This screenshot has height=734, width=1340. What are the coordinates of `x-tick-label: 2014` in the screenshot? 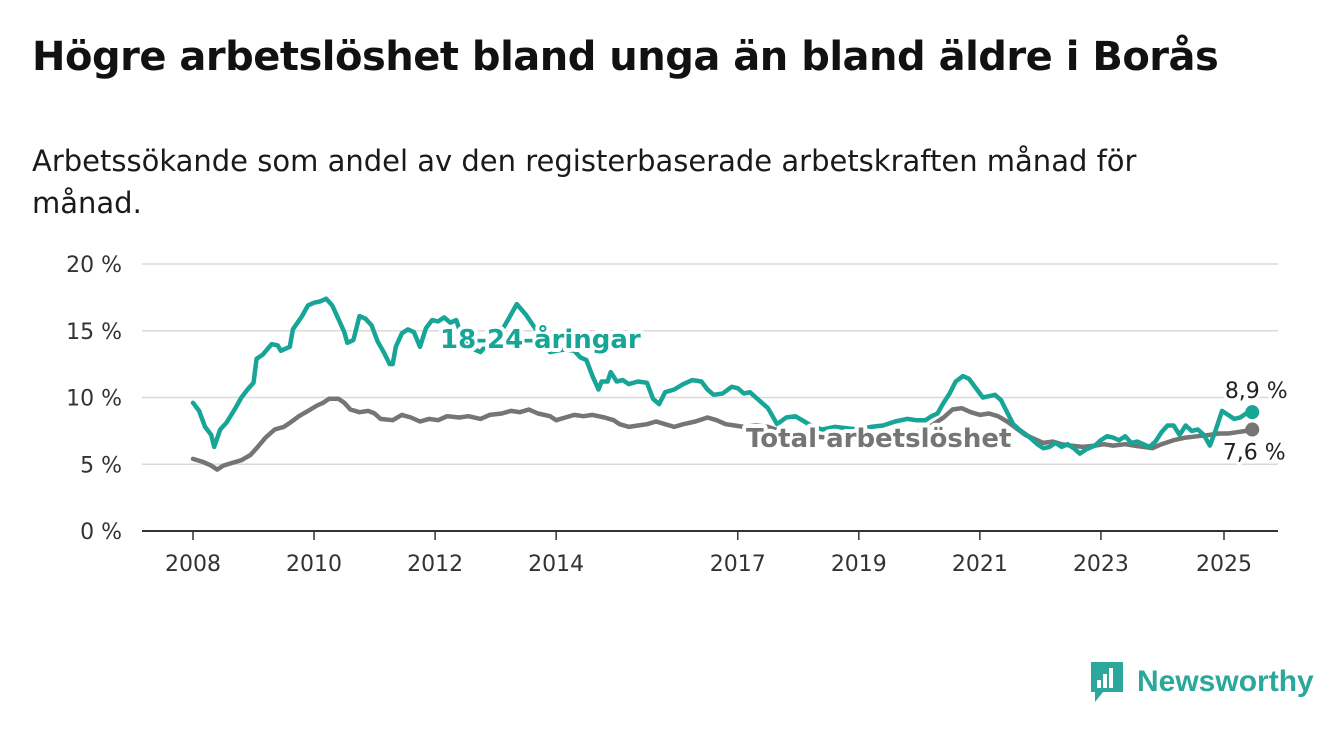 It's located at (556, 564).